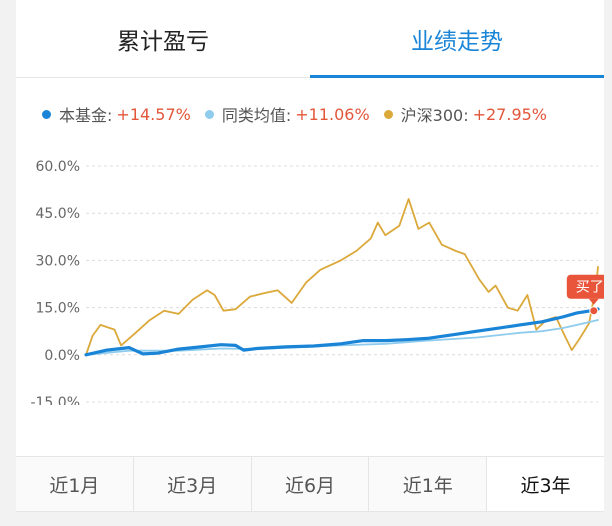 This screenshot has width=612, height=526. I want to click on period-tab-3-years: 近3年, so click(545, 484).